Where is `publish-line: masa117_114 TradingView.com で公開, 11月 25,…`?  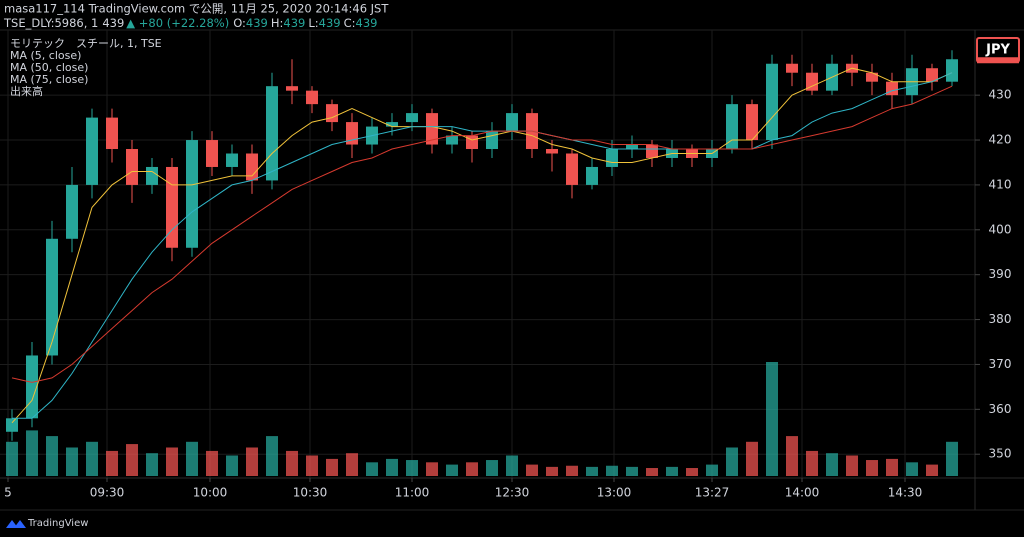
publish-line: masa117_114 TradingView.com で公開, 11月 25,… is located at coordinates (196, 9).